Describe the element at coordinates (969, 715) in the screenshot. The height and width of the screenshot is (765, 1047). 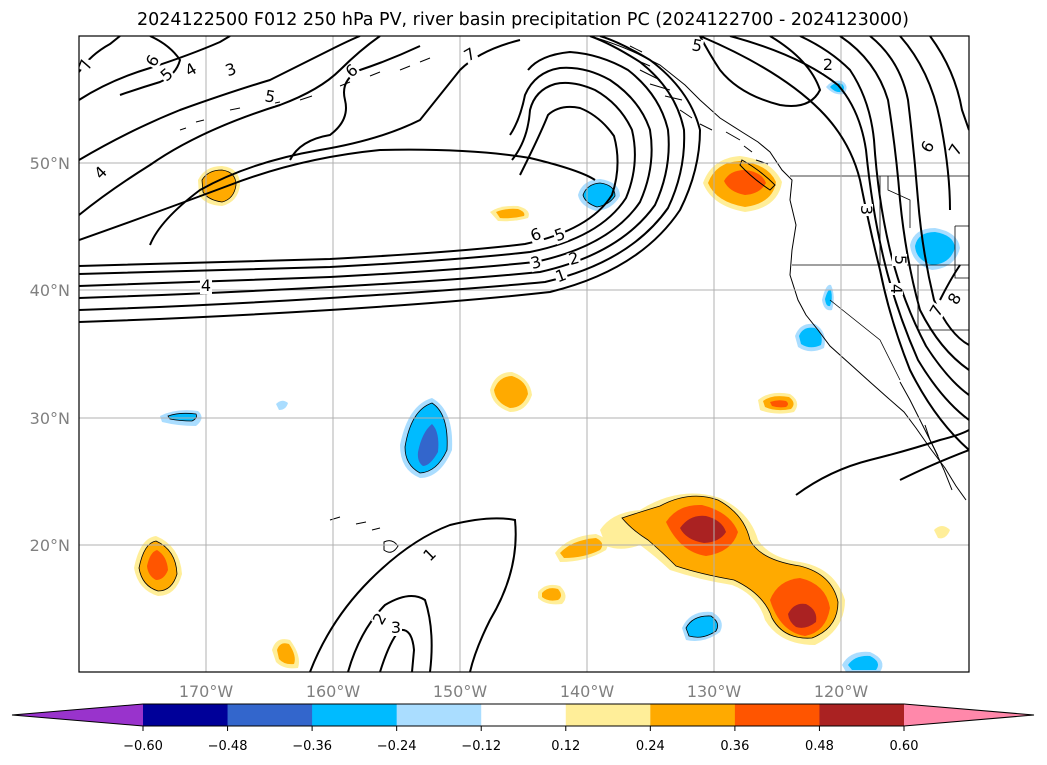
I see `colorbar-extend-max` at that location.